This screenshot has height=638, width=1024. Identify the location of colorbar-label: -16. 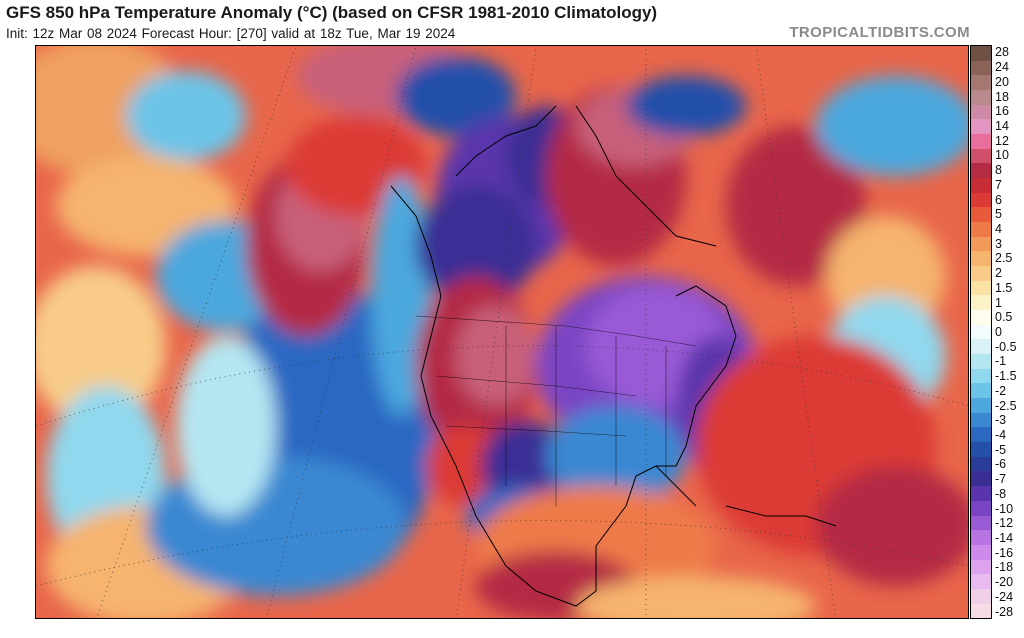
(1004, 552).